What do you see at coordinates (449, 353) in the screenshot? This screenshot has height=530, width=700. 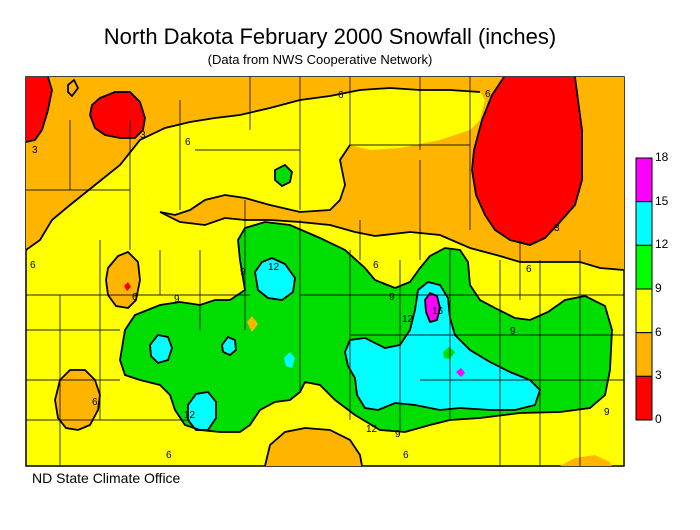 I see `green-zone-small-east` at bounding box center [449, 353].